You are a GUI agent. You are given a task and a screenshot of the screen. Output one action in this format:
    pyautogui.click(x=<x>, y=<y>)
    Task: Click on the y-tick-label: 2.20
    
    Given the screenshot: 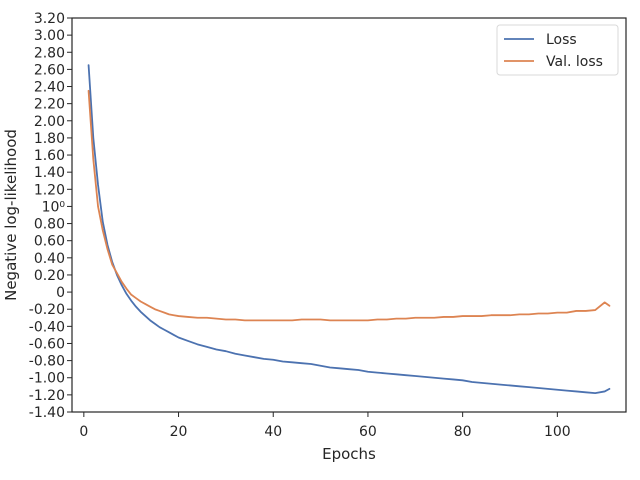 What is the action you would take?
    pyautogui.click(x=49, y=105)
    